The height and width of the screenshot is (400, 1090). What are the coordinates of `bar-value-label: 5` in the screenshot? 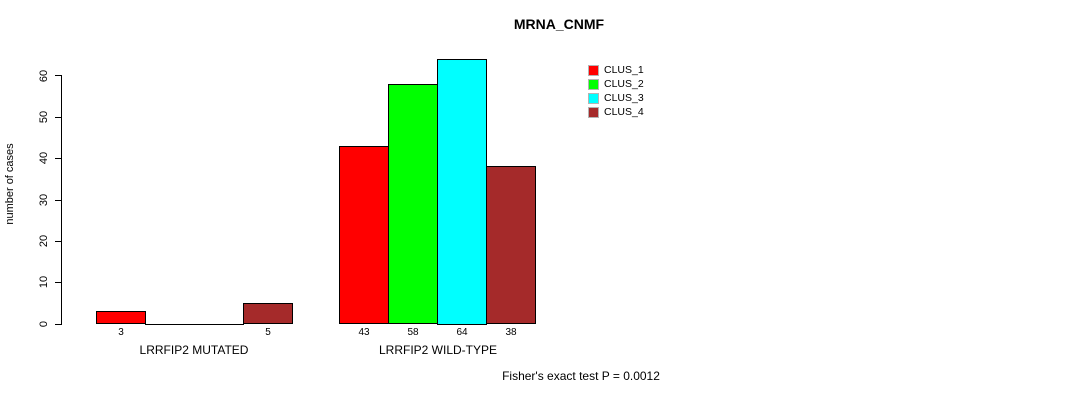 It's located at (268, 332).